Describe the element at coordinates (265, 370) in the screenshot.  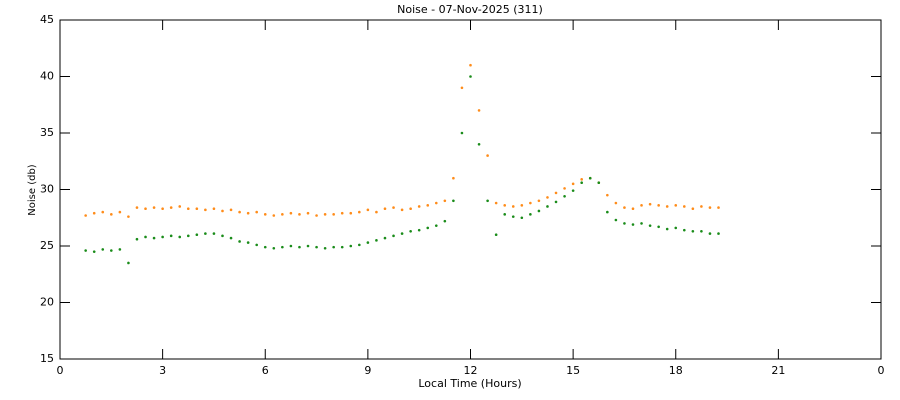
I see `x-tick-label: 6` at that location.